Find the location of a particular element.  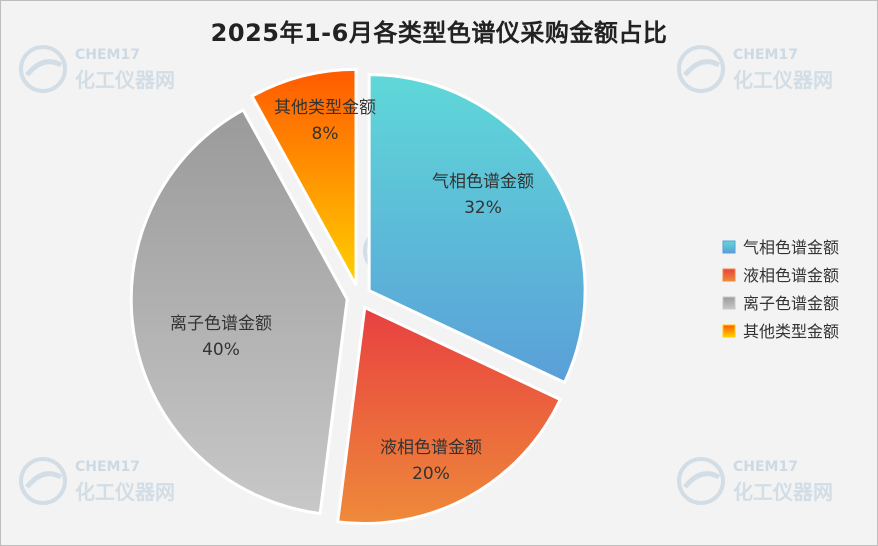

legend-entry: 其他类型金额 is located at coordinates (791, 331).